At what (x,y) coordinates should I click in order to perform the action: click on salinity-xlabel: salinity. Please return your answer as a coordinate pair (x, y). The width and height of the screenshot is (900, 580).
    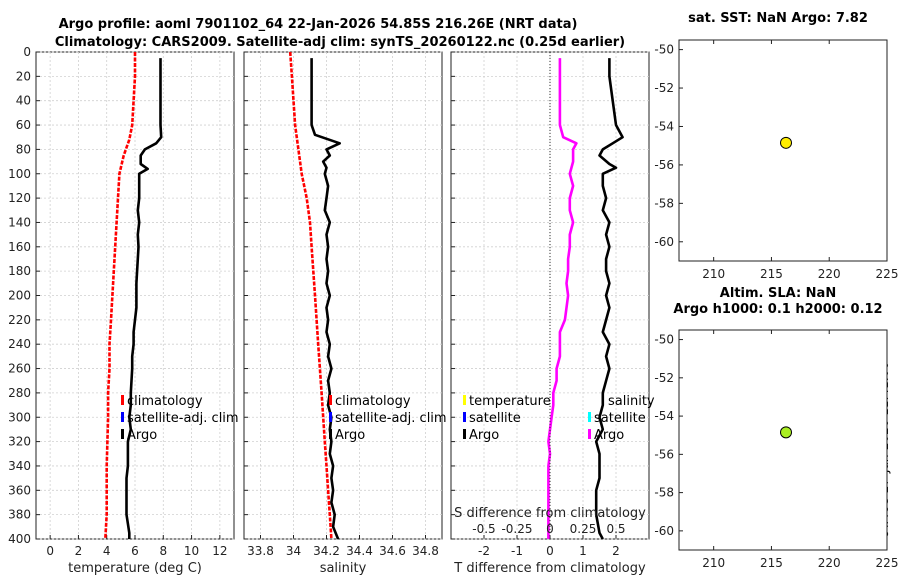
    Looking at the image, I should click on (343, 568).